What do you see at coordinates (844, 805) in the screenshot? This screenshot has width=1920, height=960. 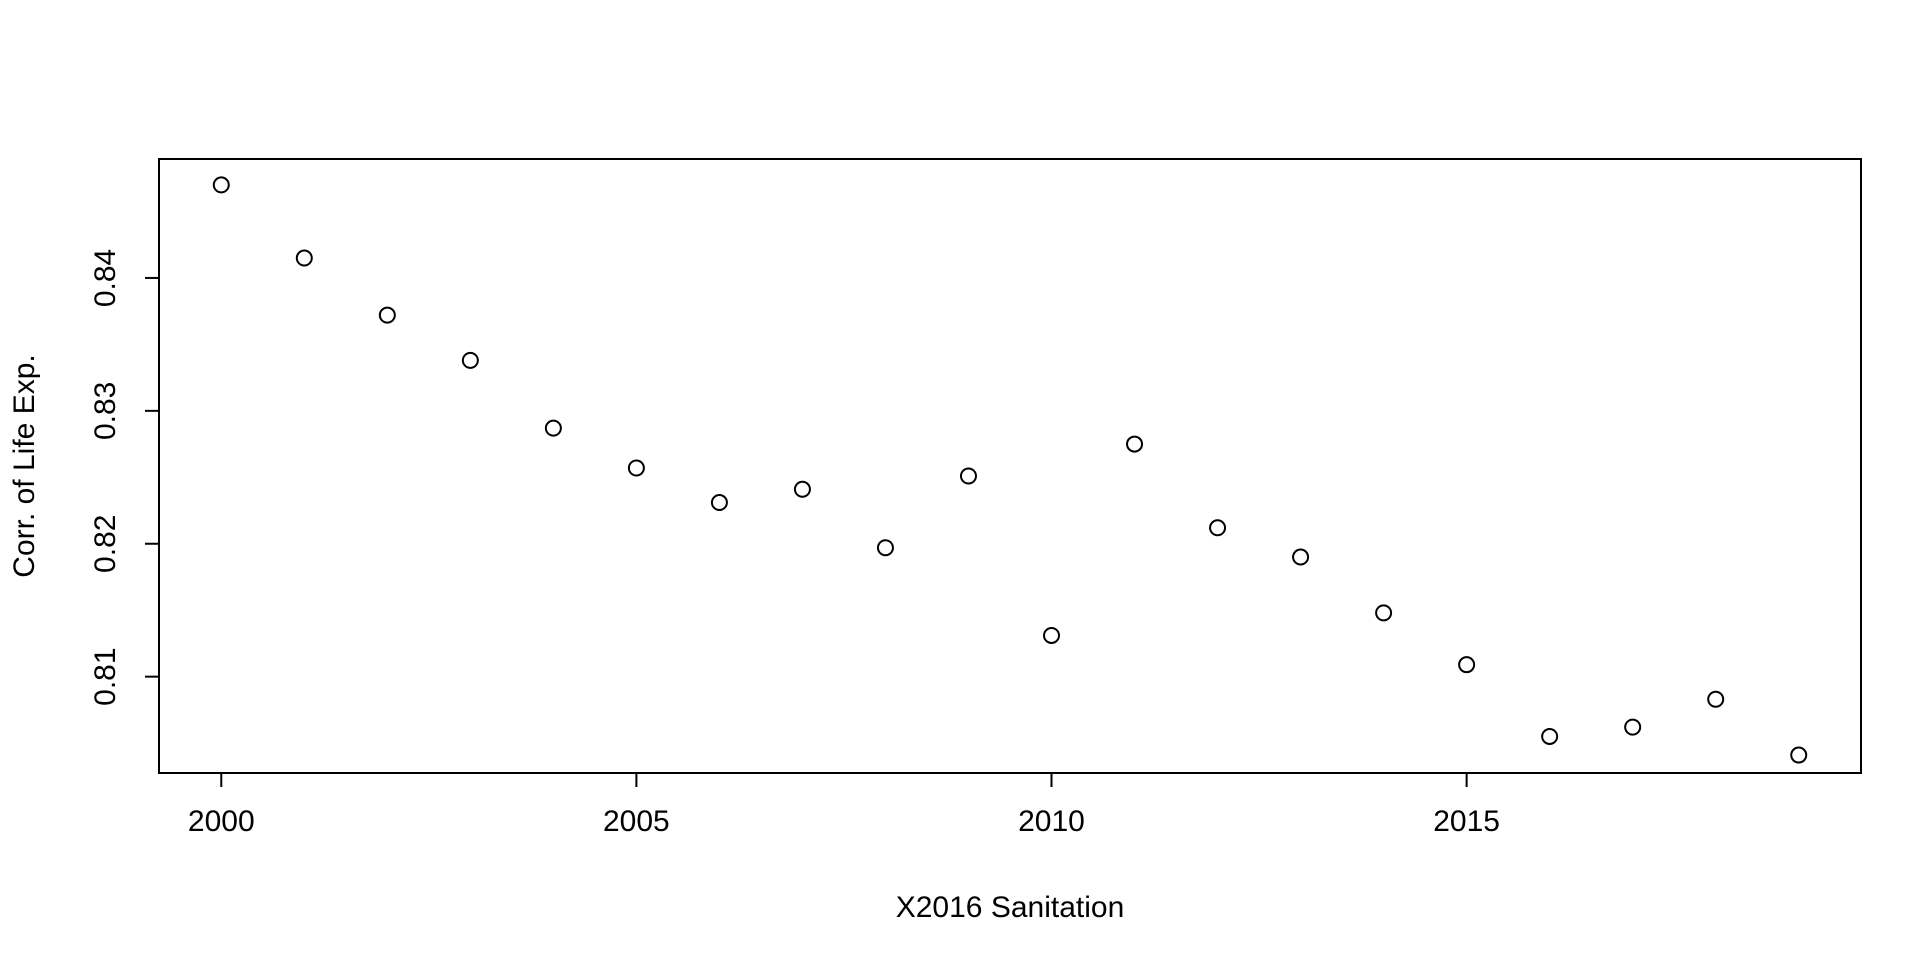 I see `x-axis: 2000 2005 2010 2015` at bounding box center [844, 805].